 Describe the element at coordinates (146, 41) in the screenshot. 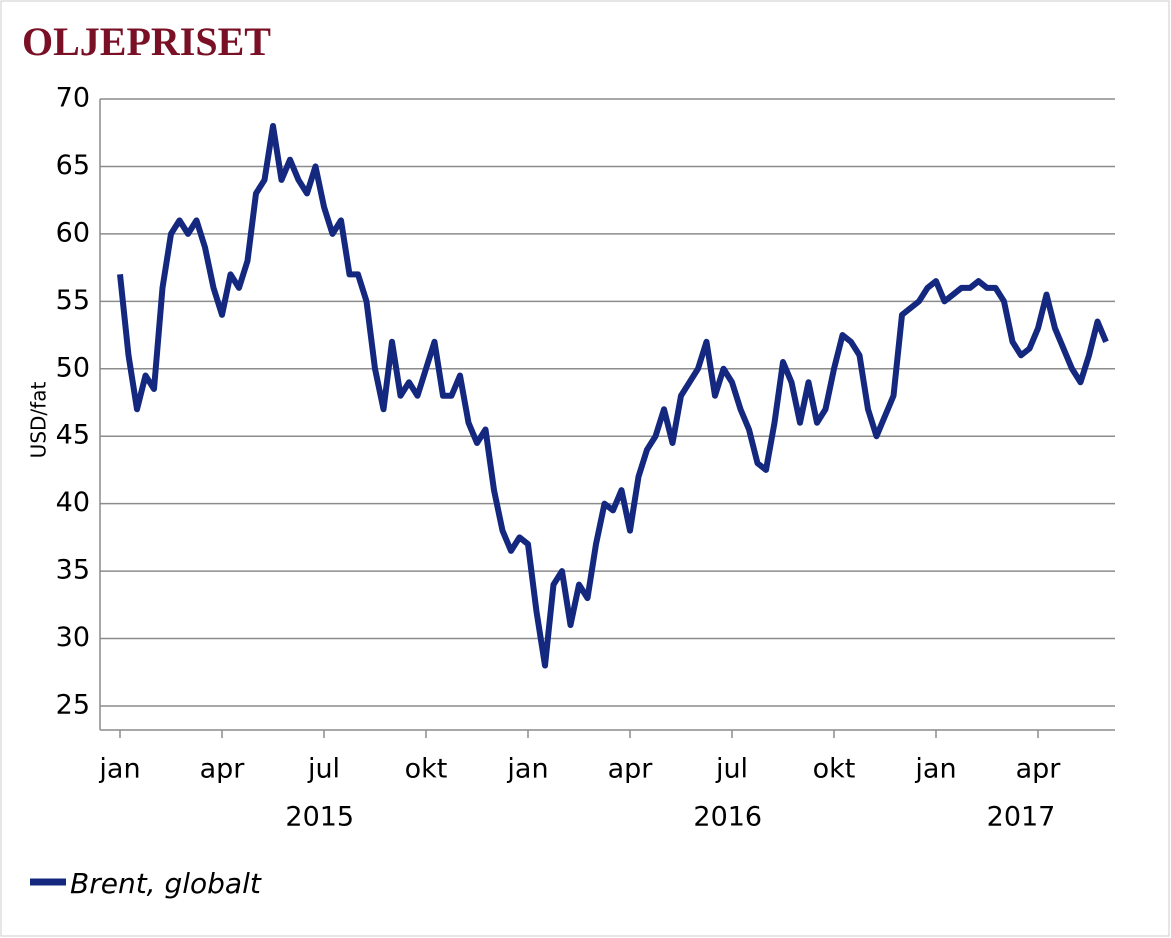

I see `chart-title: OLJEPRISET` at that location.